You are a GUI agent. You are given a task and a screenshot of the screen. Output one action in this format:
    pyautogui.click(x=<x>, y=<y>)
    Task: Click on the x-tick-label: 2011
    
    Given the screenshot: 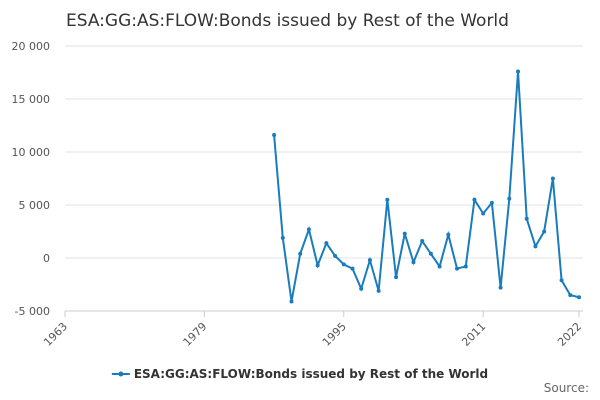 What is the action you would take?
    pyautogui.click(x=473, y=334)
    